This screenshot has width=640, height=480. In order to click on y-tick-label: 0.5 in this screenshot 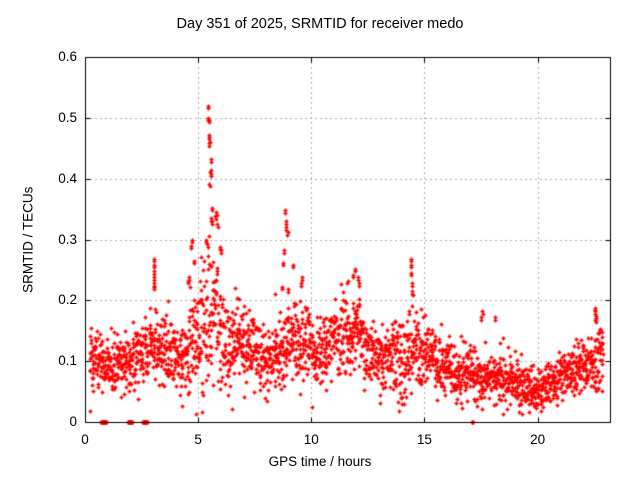, I will do `click(67, 117)`.